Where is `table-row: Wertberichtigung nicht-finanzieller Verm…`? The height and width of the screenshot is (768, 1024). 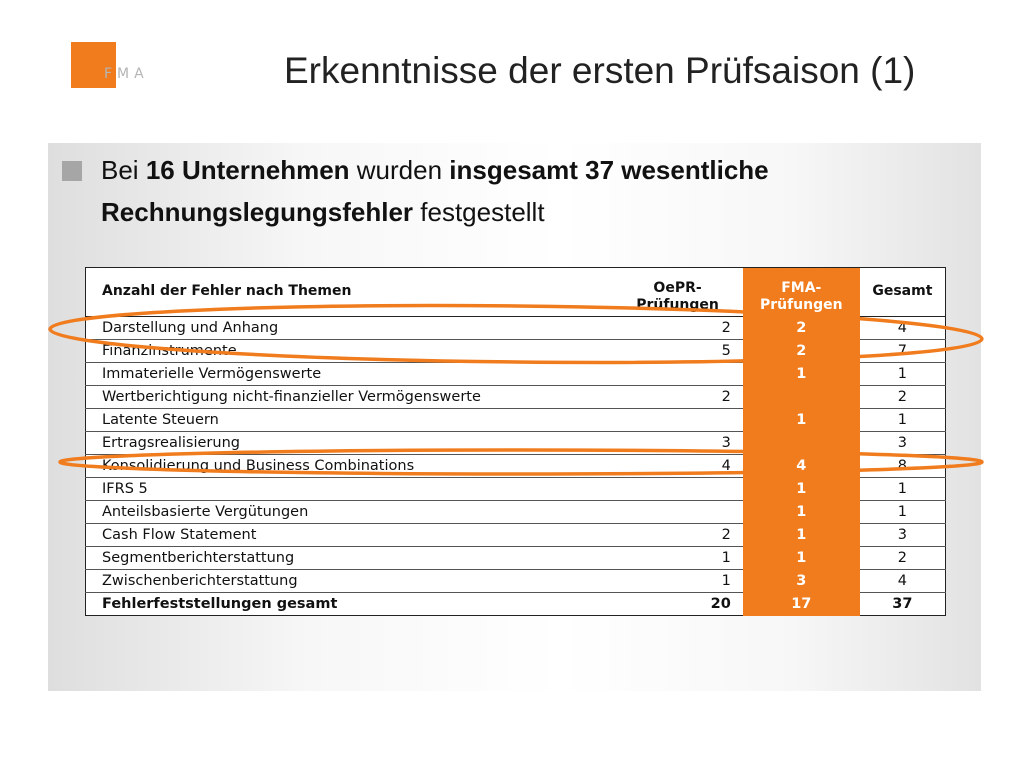
table-row: Wertberichtigung nicht-finanzieller Verm… is located at coordinates (515, 397).